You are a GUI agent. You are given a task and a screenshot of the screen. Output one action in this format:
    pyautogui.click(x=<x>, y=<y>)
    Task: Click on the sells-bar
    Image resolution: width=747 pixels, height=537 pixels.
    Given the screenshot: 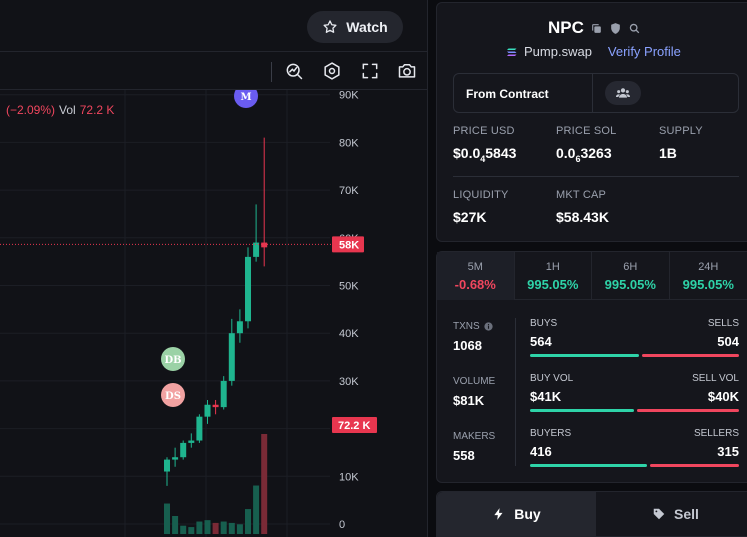 What is the action you would take?
    pyautogui.click(x=690, y=355)
    